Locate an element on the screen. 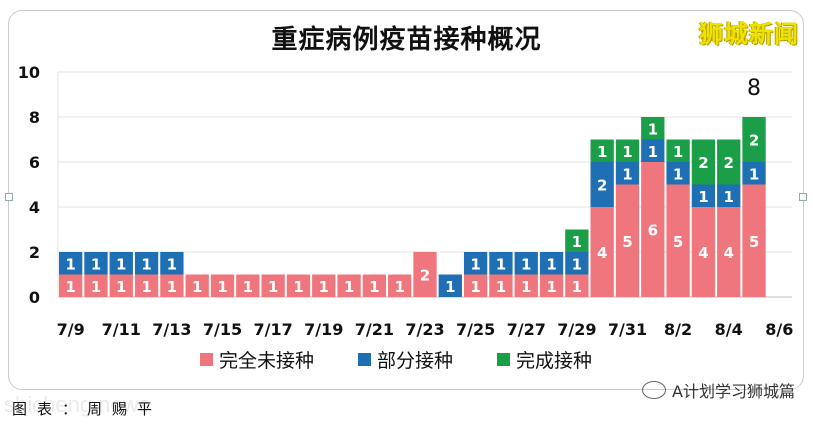  x-tick-label: 8/4 is located at coordinates (729, 329).